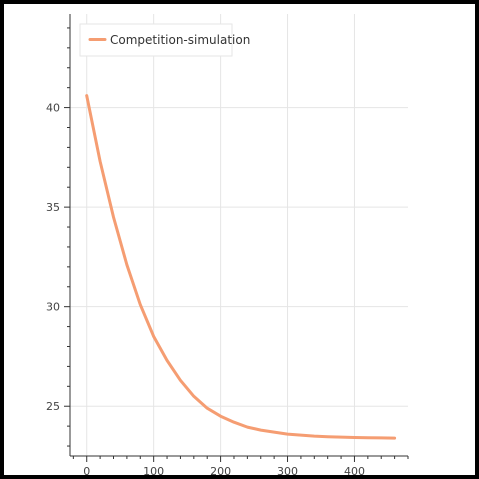  What do you see at coordinates (86, 470) in the screenshot?
I see `x-tick-label: 0` at bounding box center [86, 470].